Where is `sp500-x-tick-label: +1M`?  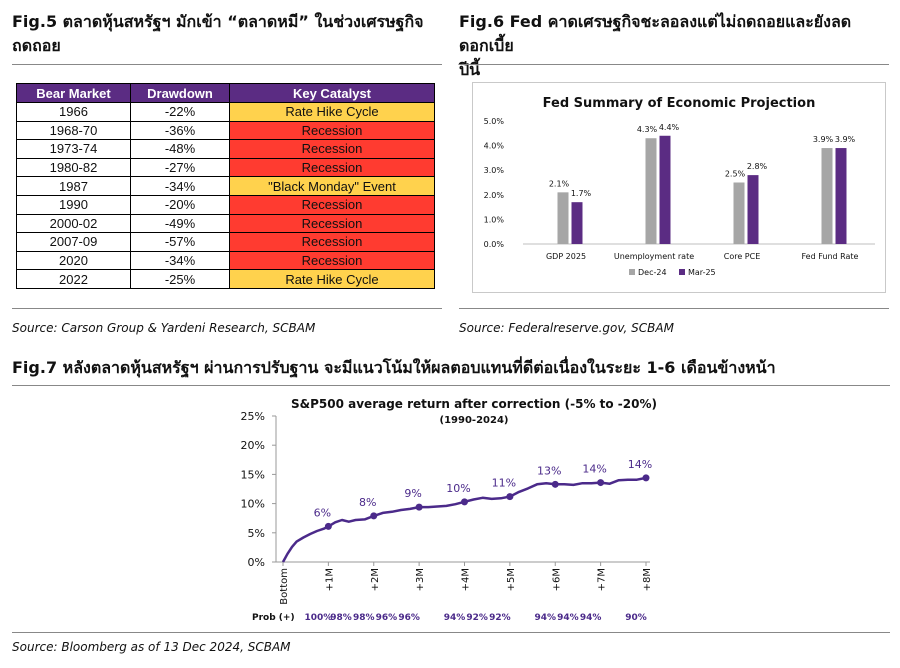
sp500-x-tick-label: +1M is located at coordinates (329, 579).